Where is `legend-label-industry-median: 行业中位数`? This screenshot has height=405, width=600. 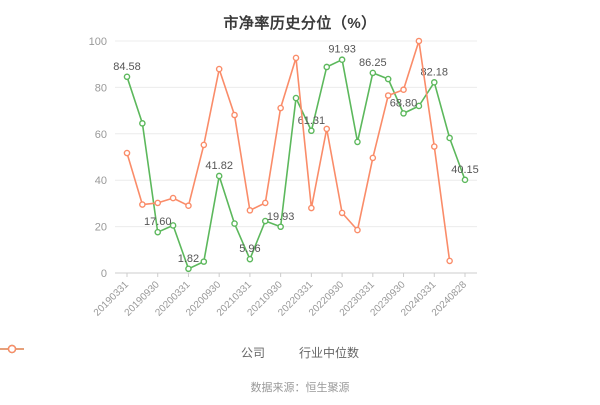 legend-label-industry-median: 行业中位数 is located at coordinates (329, 353).